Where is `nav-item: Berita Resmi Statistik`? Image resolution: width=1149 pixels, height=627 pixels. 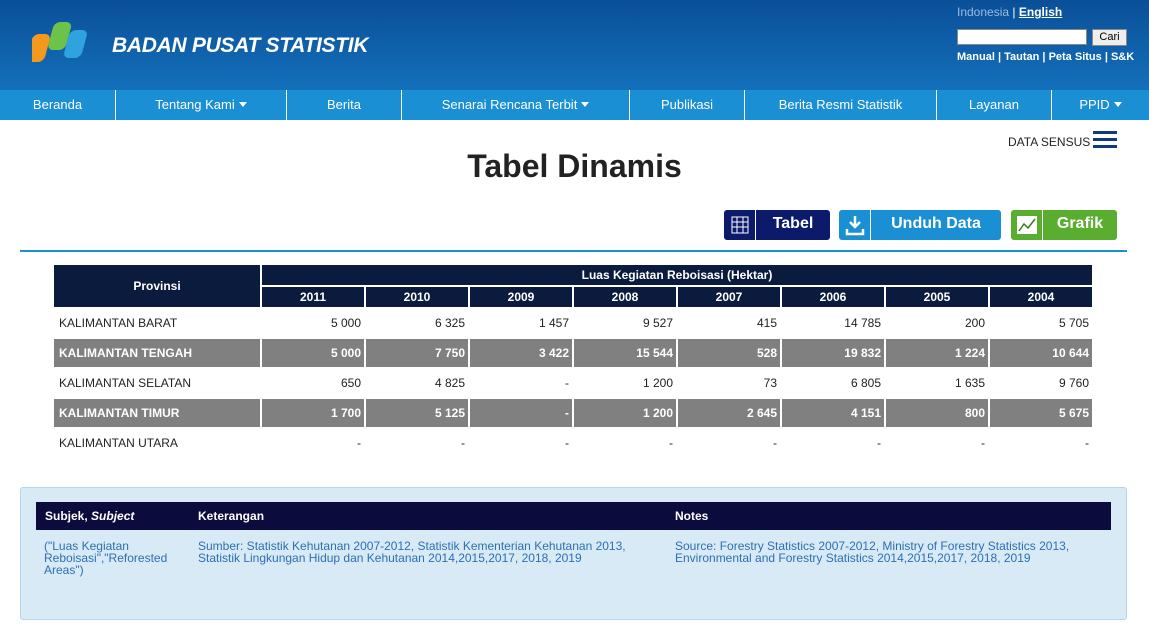
nav-item: Berita Resmi Statistik is located at coordinates (841, 105).